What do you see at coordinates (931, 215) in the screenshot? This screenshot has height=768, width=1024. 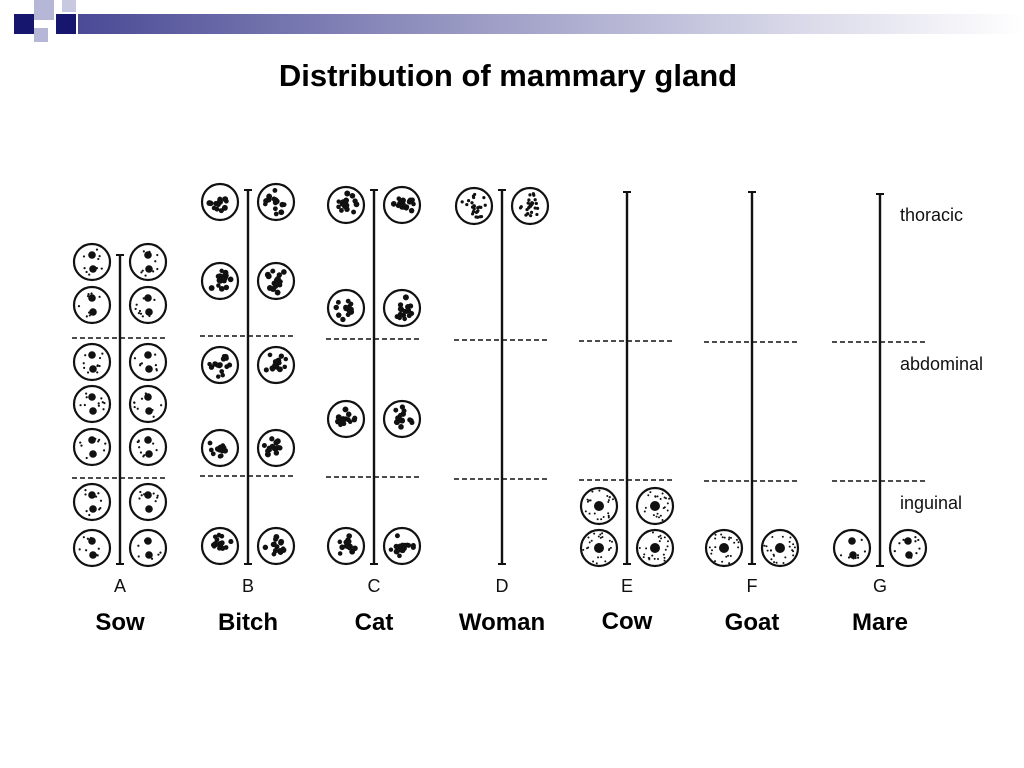 I see `region-label-thoracic: thoracic` at bounding box center [931, 215].